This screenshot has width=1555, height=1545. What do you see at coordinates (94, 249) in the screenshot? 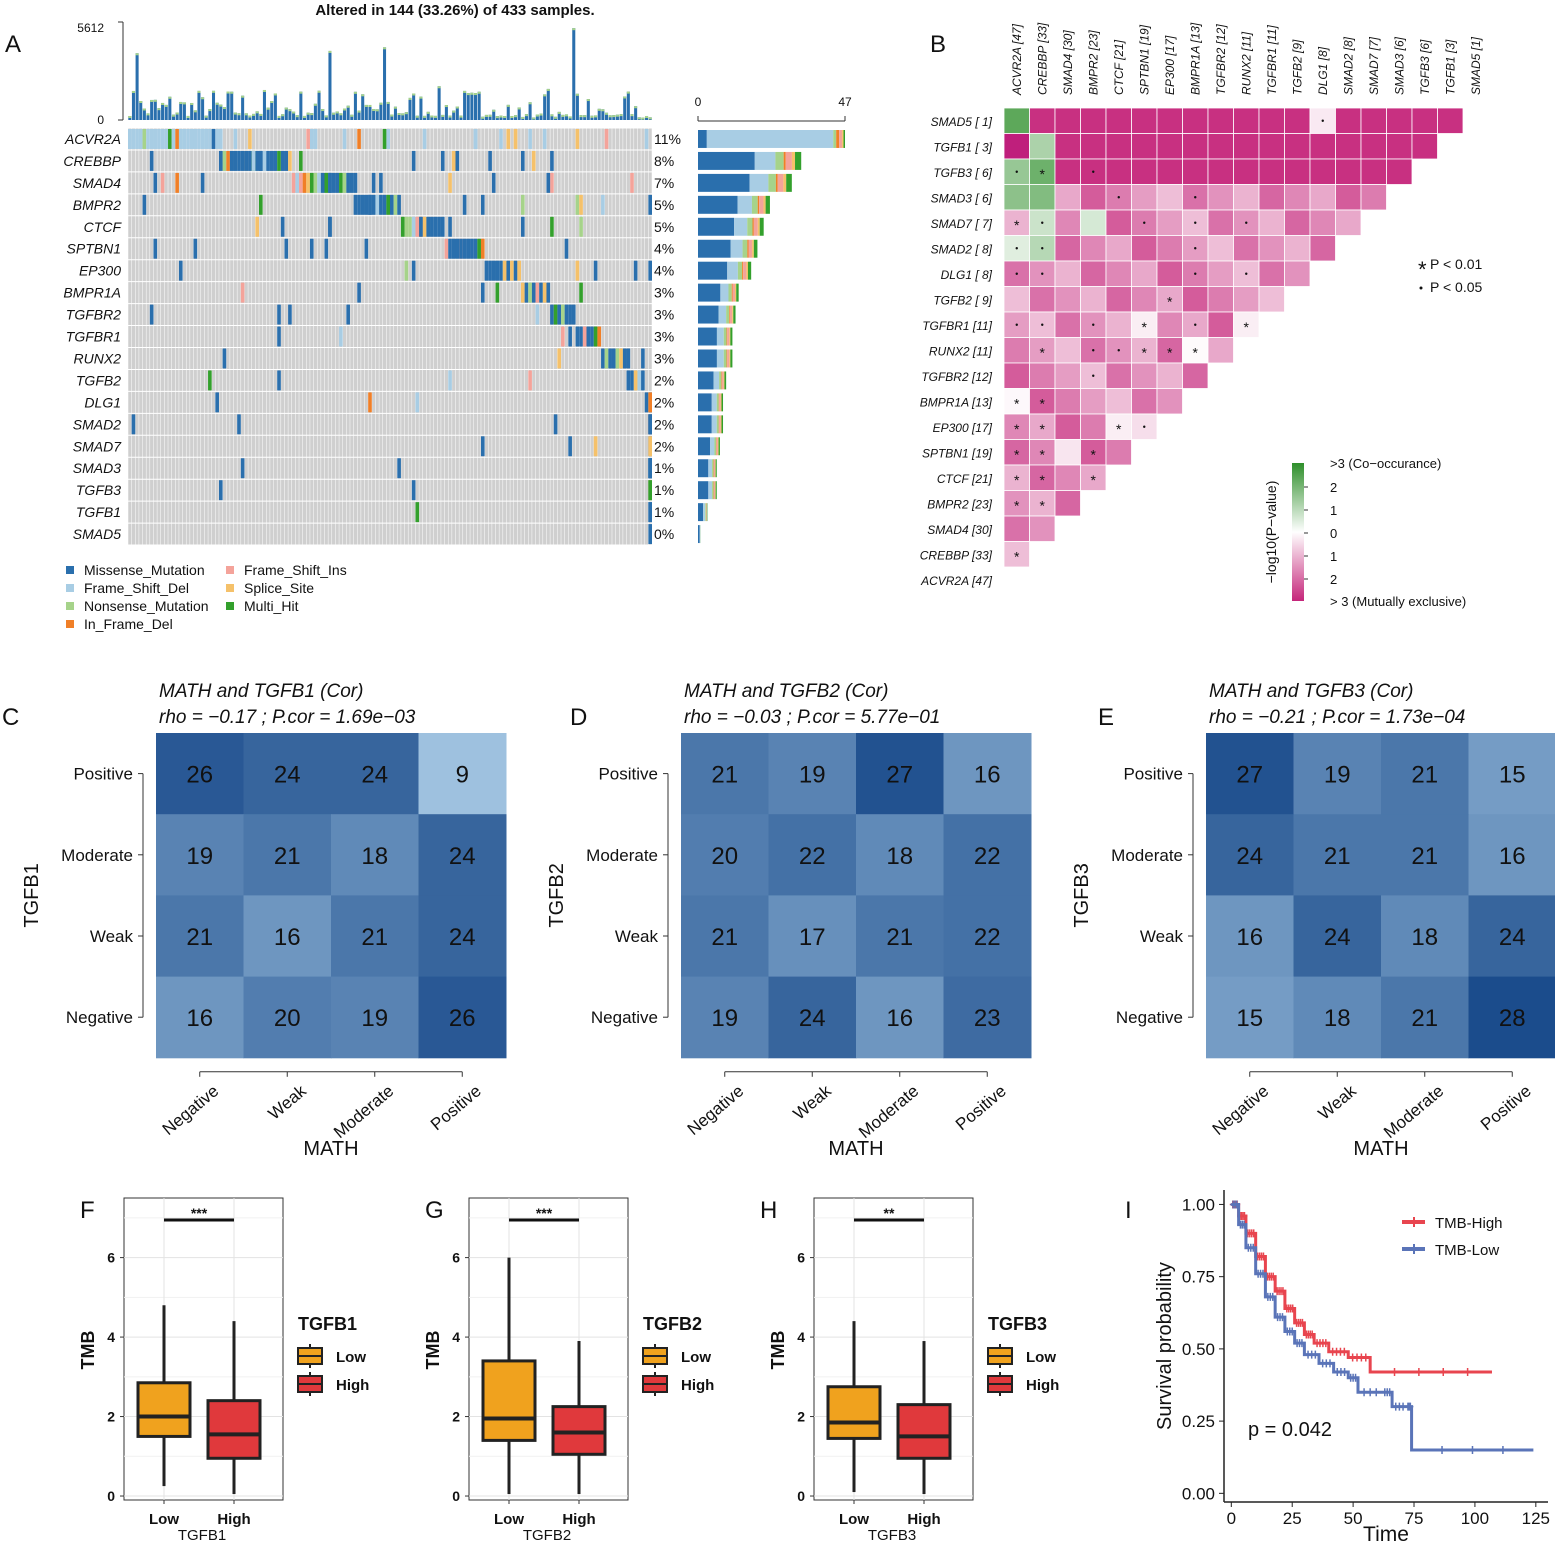
I see `gene-label: SPTBN1` at bounding box center [94, 249].